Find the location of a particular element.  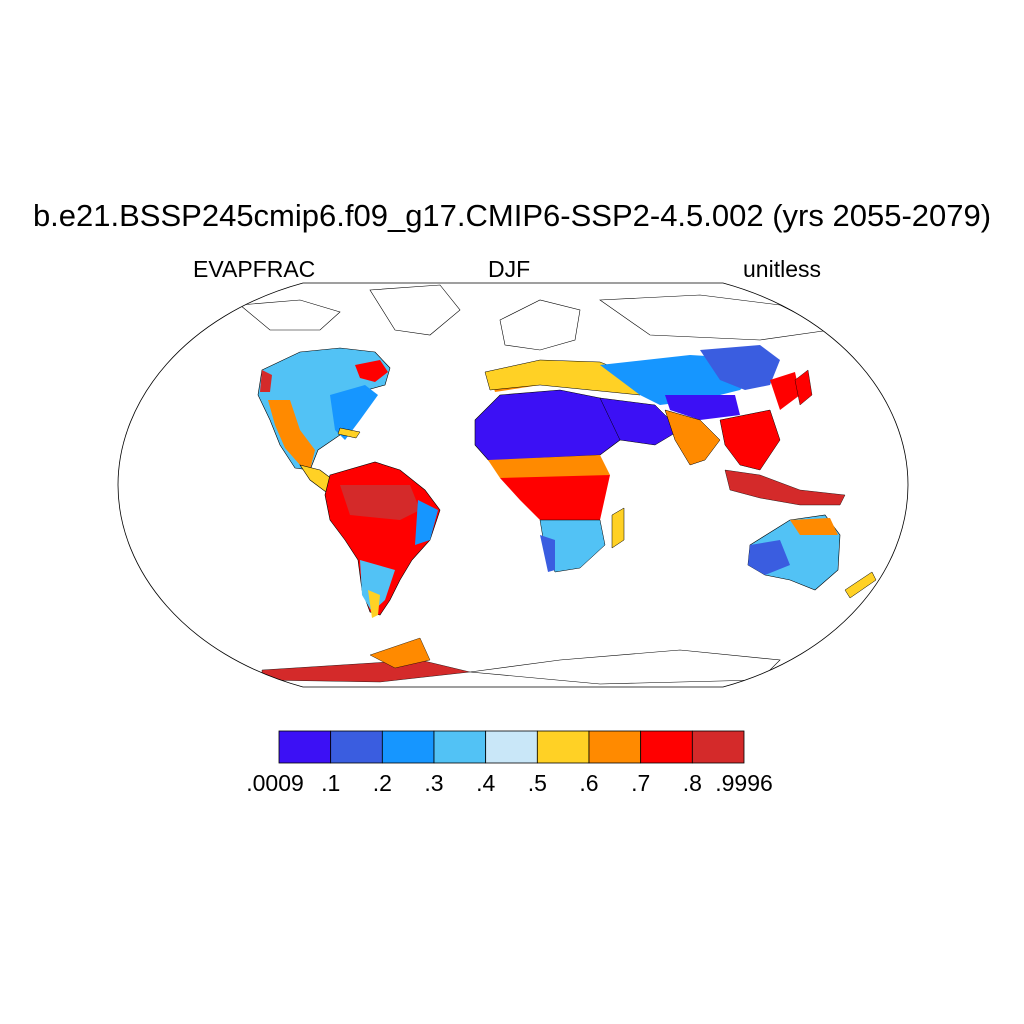

southeast-asia is located at coordinates (750, 440).